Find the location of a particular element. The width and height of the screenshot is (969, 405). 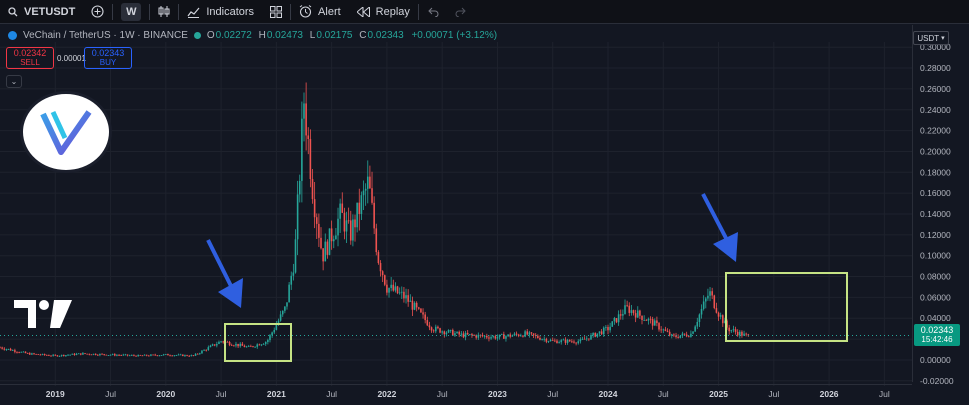

templates-button is located at coordinates (276, 12).